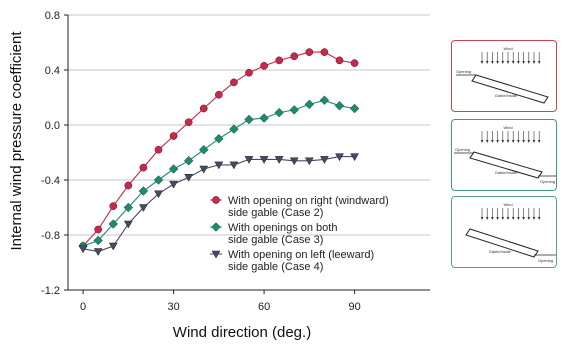 This screenshot has height=348, width=573. Describe the element at coordinates (510, 232) in the screenshot. I see `case-4-diagram: Wind Gable/Inside Opening` at that location.